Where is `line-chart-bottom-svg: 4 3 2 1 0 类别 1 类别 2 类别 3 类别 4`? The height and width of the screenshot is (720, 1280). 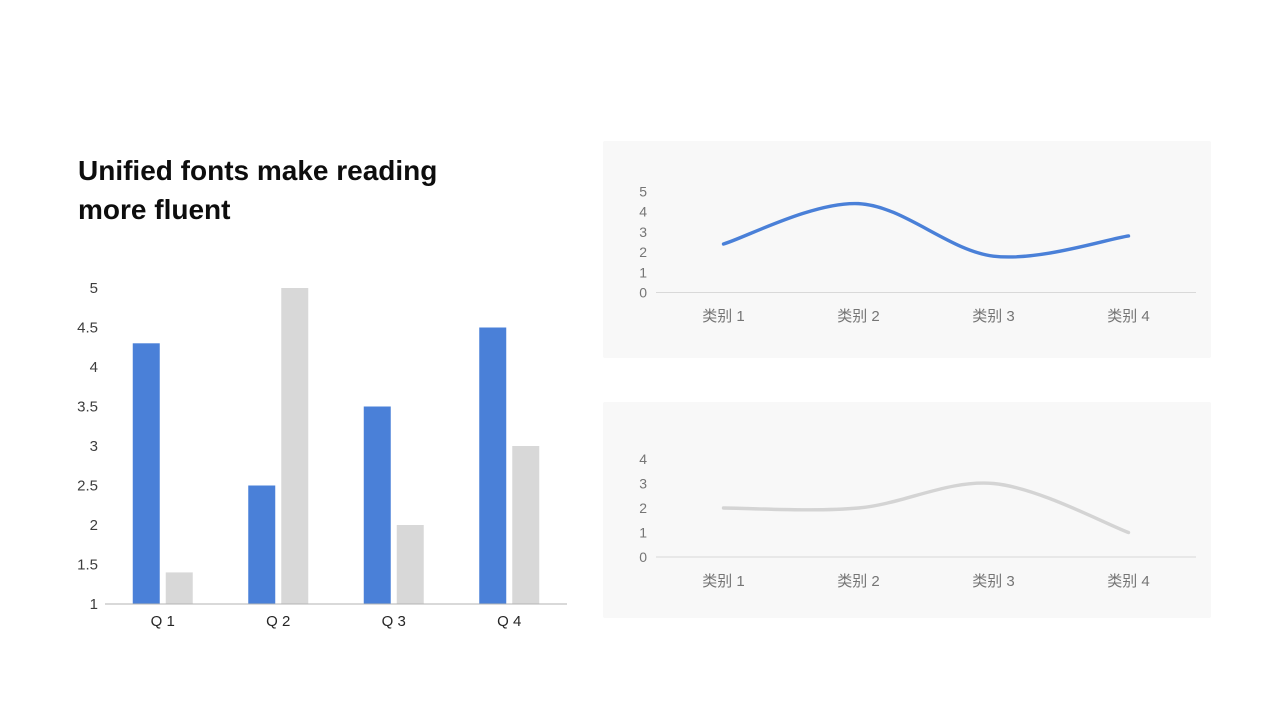 line-chart-bottom-svg: 4 3 2 1 0 类别 1 类别 2 类别 3 类别 4 is located at coordinates (917, 520).